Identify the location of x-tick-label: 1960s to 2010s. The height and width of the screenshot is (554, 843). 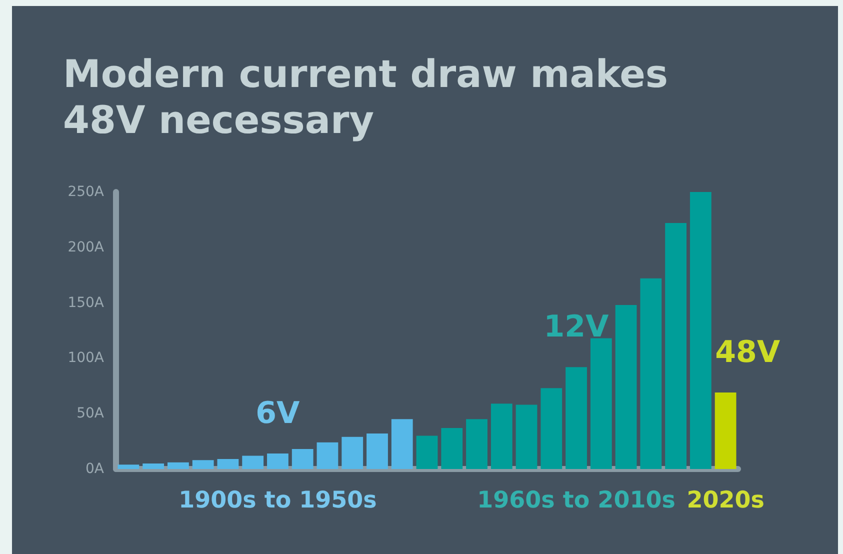
(576, 501).